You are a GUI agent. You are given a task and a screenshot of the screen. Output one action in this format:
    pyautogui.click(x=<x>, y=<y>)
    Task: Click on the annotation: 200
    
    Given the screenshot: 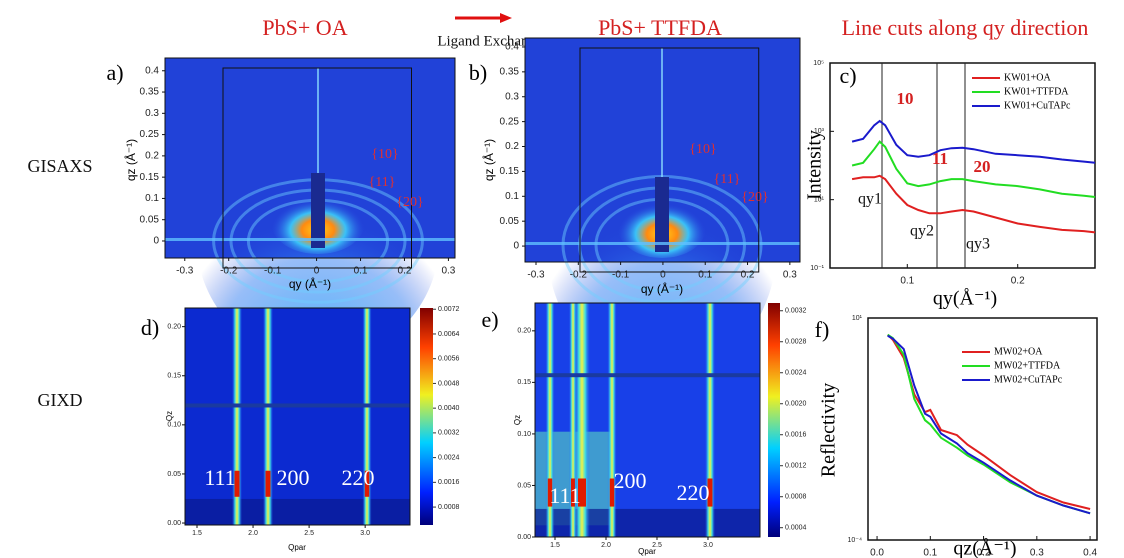 What is the action you would take?
    pyautogui.click(x=293, y=477)
    